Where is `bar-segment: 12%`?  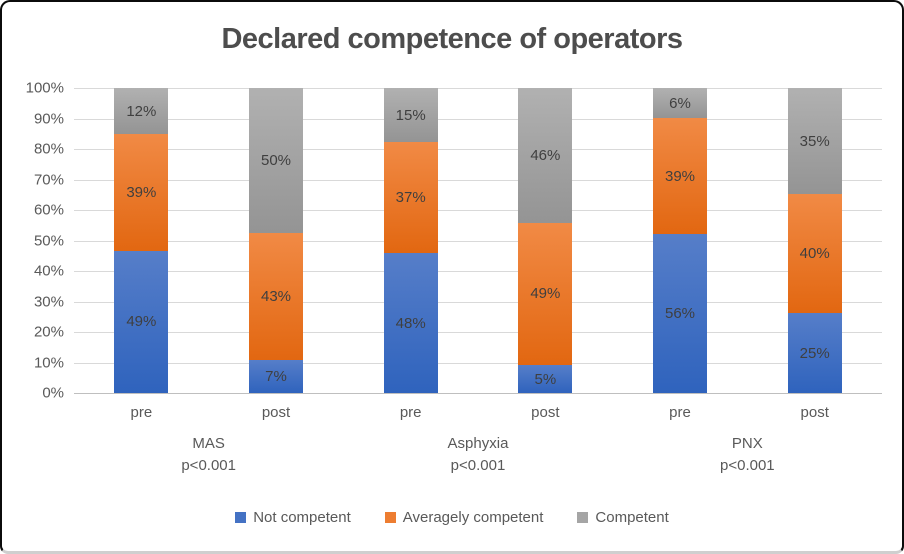
bar-segment: 12% is located at coordinates (141, 111).